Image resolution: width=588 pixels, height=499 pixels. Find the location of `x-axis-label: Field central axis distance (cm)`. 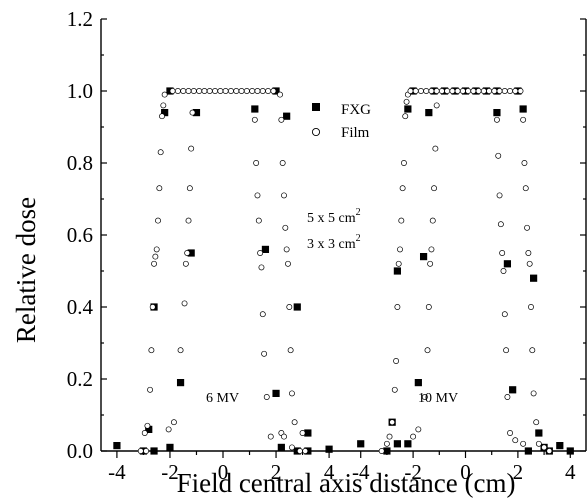

x-axis-label: Field central axis distance (cm) is located at coordinates (346, 483).